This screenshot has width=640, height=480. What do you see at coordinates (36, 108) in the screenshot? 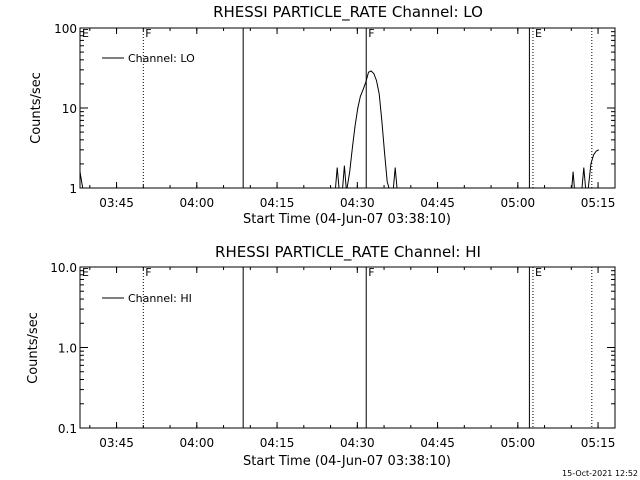
I see `y-axis-label-lo: Counts/sec` at bounding box center [36, 108].